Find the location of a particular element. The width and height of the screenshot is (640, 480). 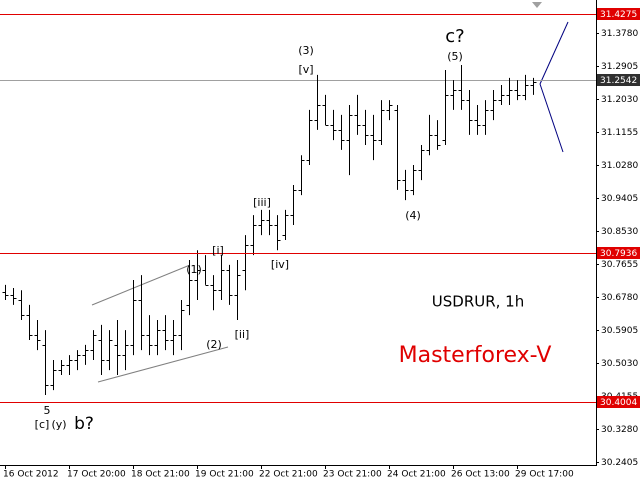

y-tick-label: 30.6780 is located at coordinates (619, 298).